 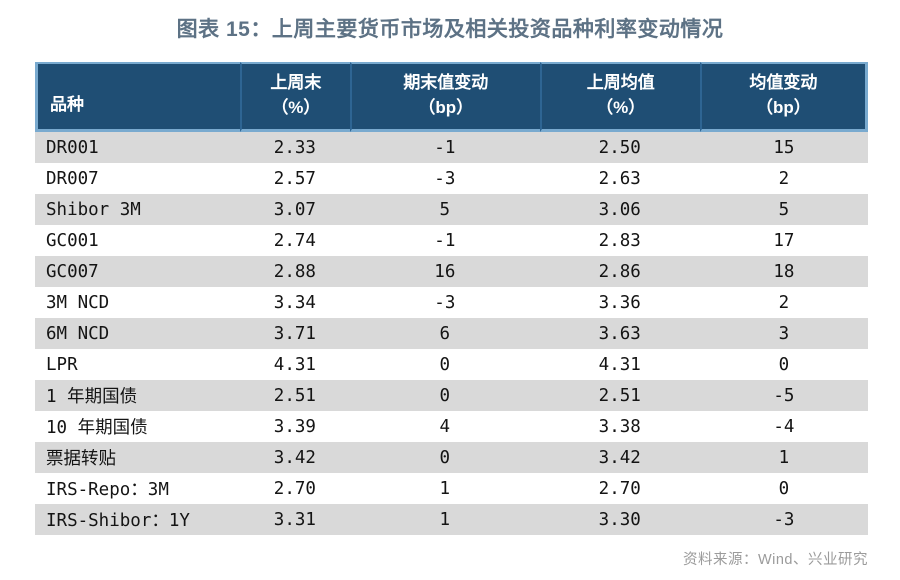 I want to click on column-header-variety: 品种, so click(x=137, y=97).